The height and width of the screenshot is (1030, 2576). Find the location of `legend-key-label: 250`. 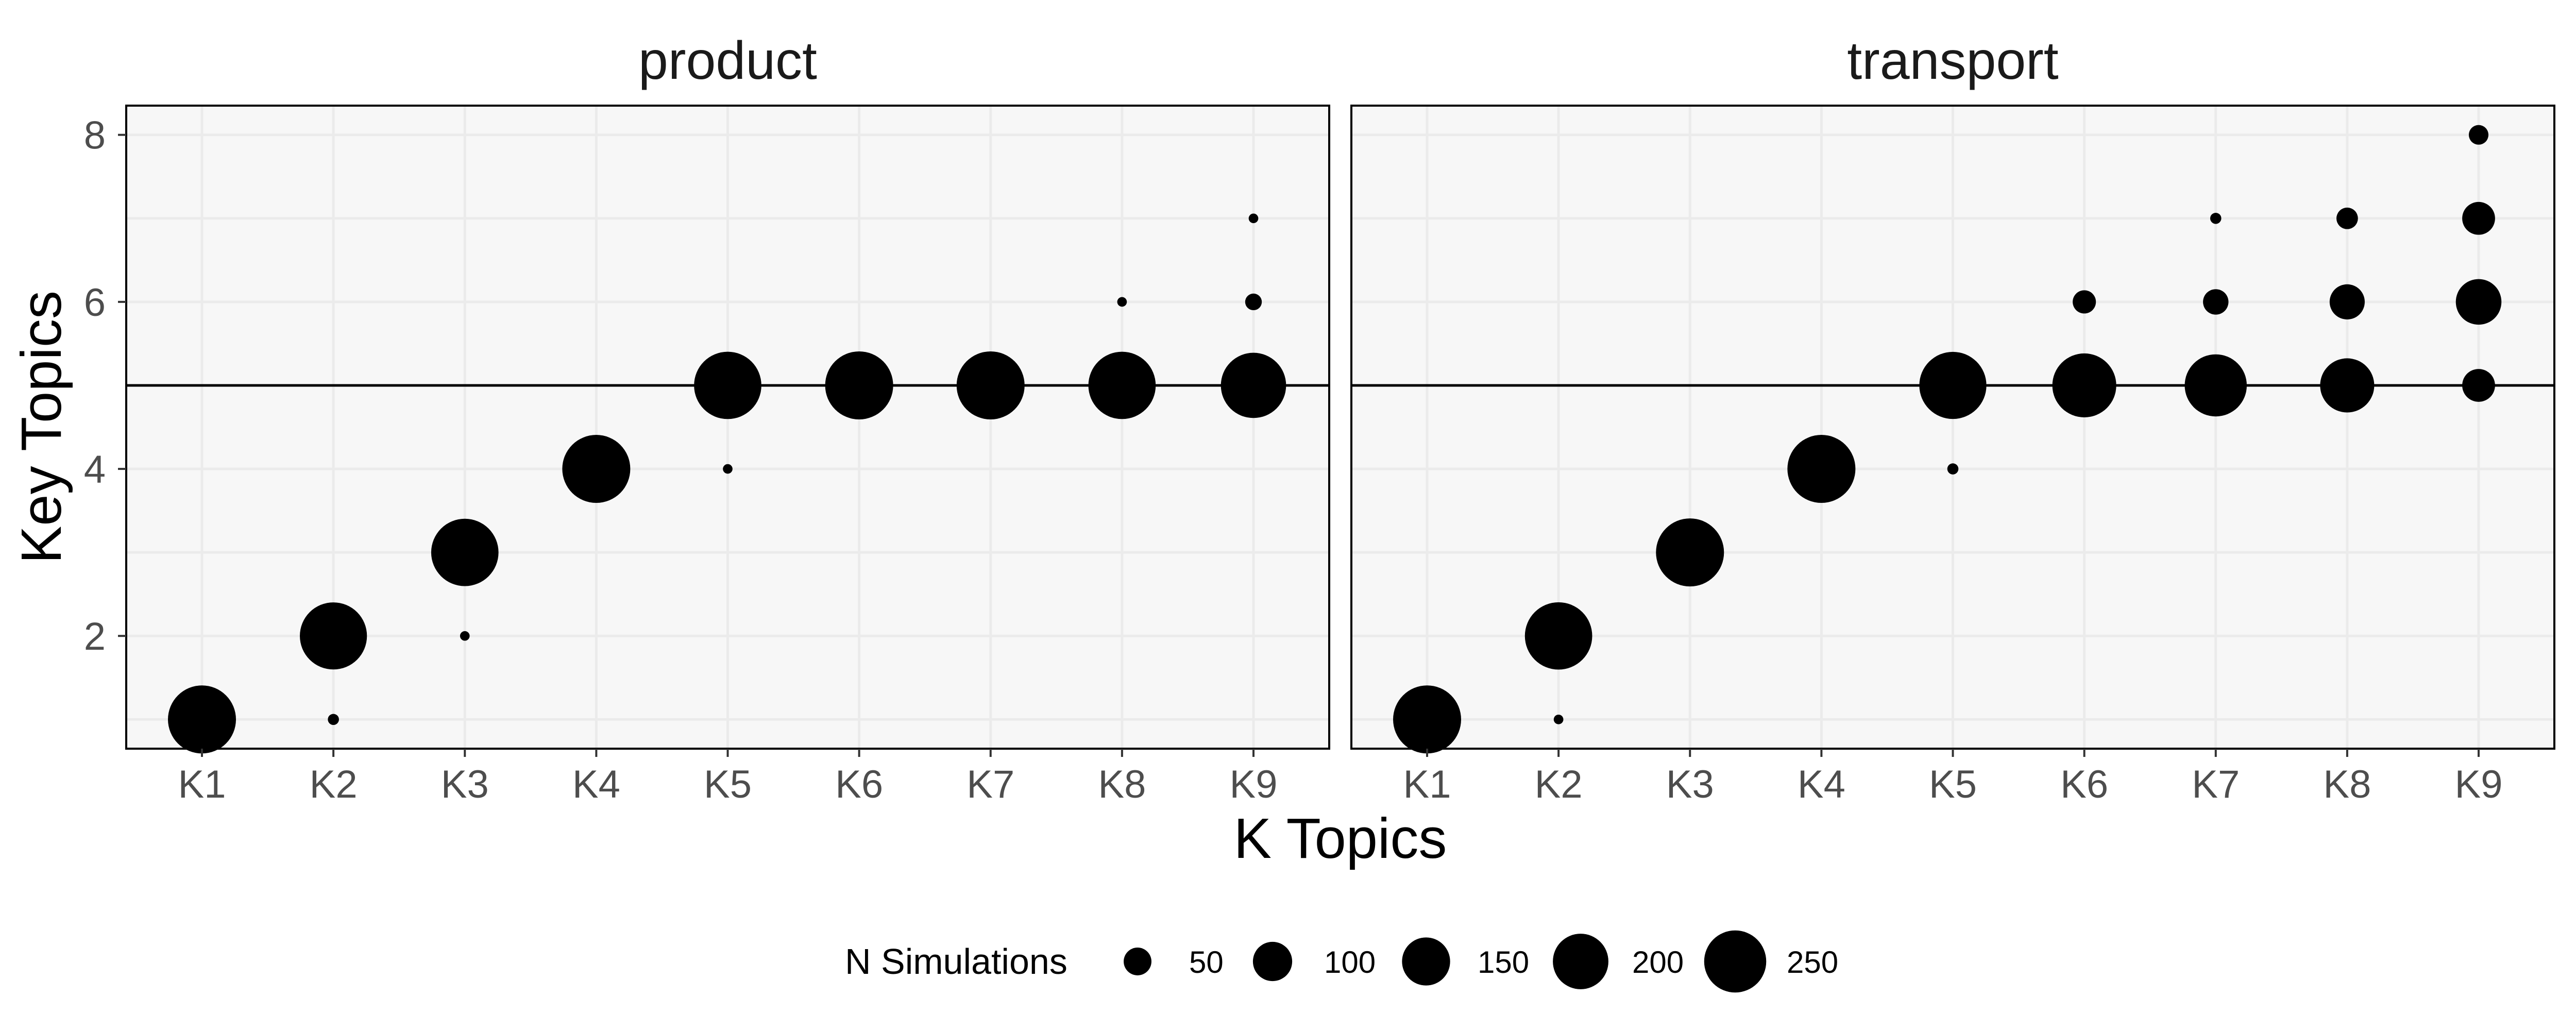

legend-key-label: 250 is located at coordinates (1812, 962).